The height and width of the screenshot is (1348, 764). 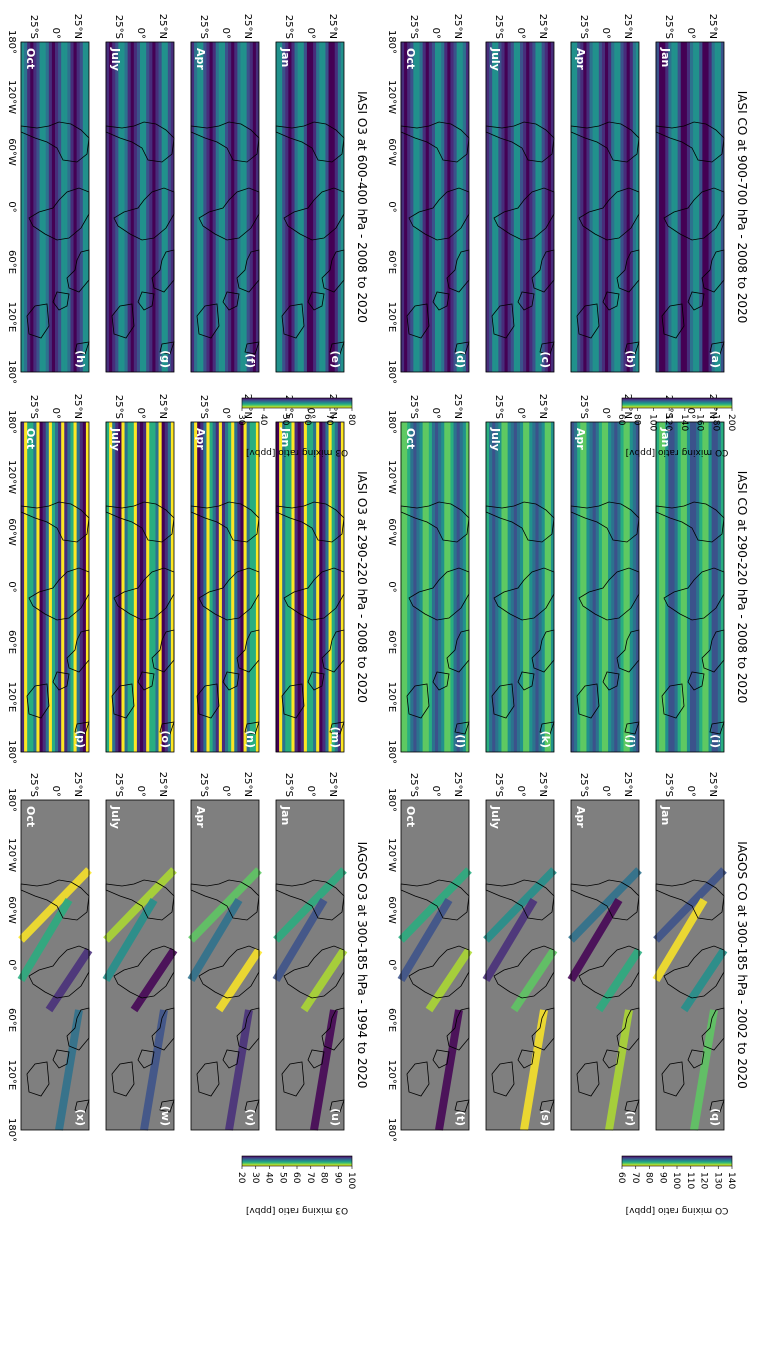 I want to click on colorbar-tick-label: 70, so click(x=310, y=1178).